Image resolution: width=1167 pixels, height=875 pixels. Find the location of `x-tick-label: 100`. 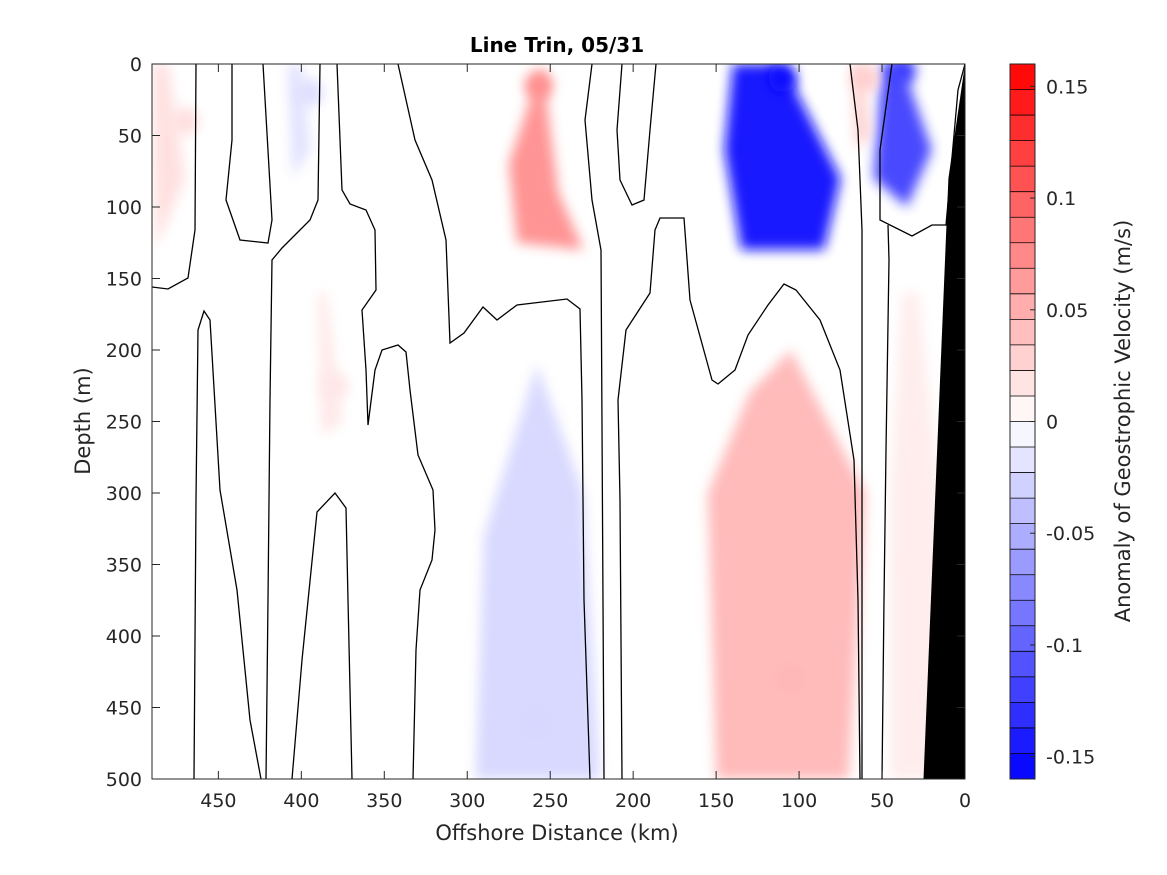

x-tick-label: 100 is located at coordinates (799, 801).